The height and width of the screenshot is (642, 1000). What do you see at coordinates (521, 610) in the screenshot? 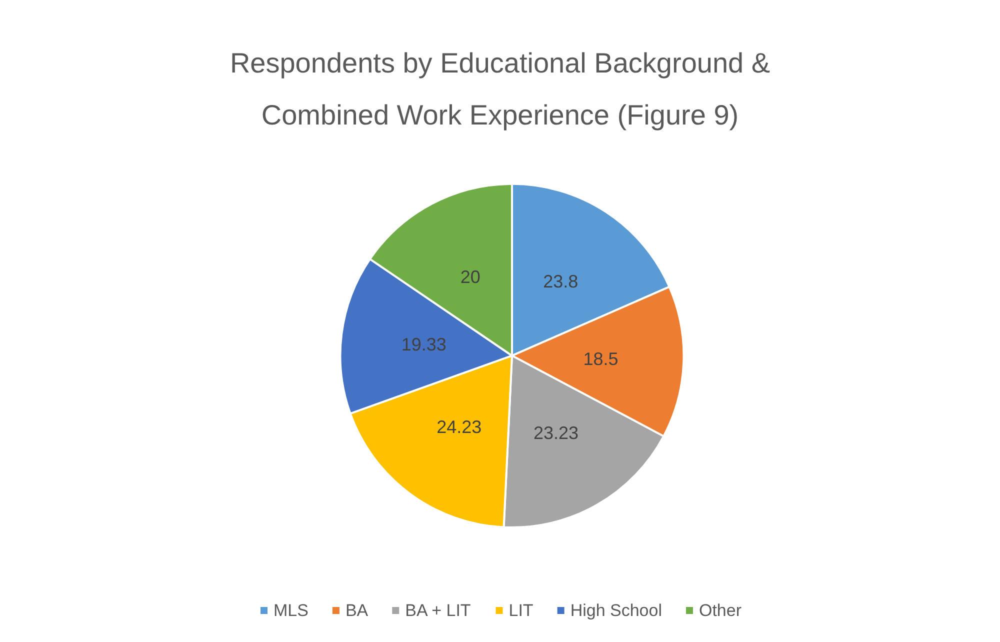
I see `legend-label: LIT` at bounding box center [521, 610].